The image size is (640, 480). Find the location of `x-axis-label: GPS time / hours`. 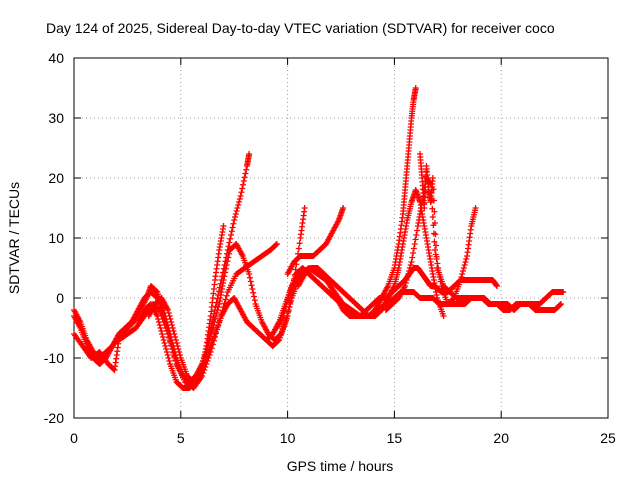

x-axis-label: GPS time / hours is located at coordinates (340, 466).